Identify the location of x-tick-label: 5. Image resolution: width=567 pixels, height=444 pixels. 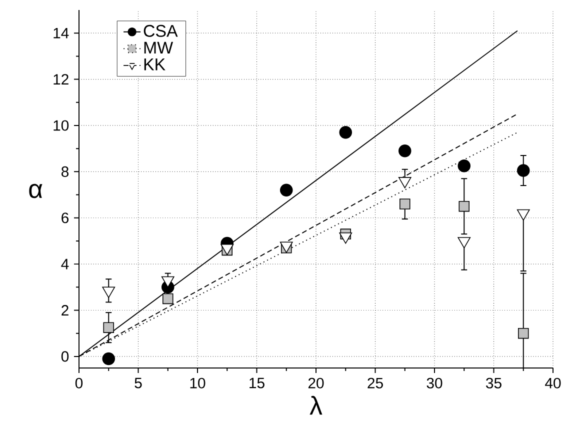
(138, 383).